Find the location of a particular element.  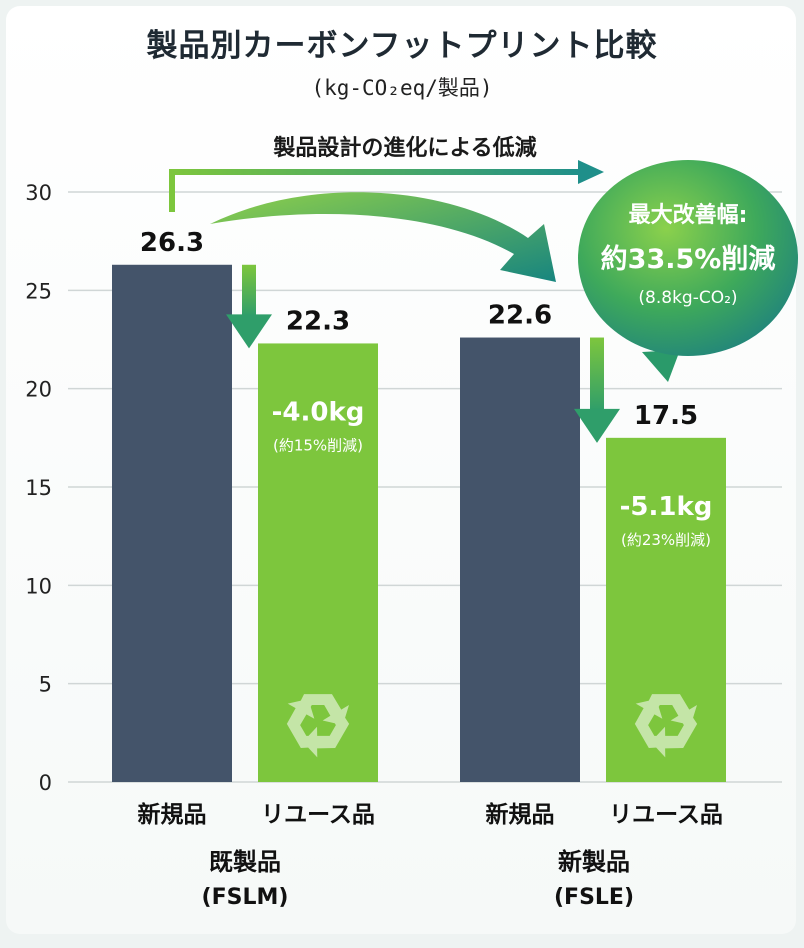

bar-value-label: 26.3 is located at coordinates (172, 243).